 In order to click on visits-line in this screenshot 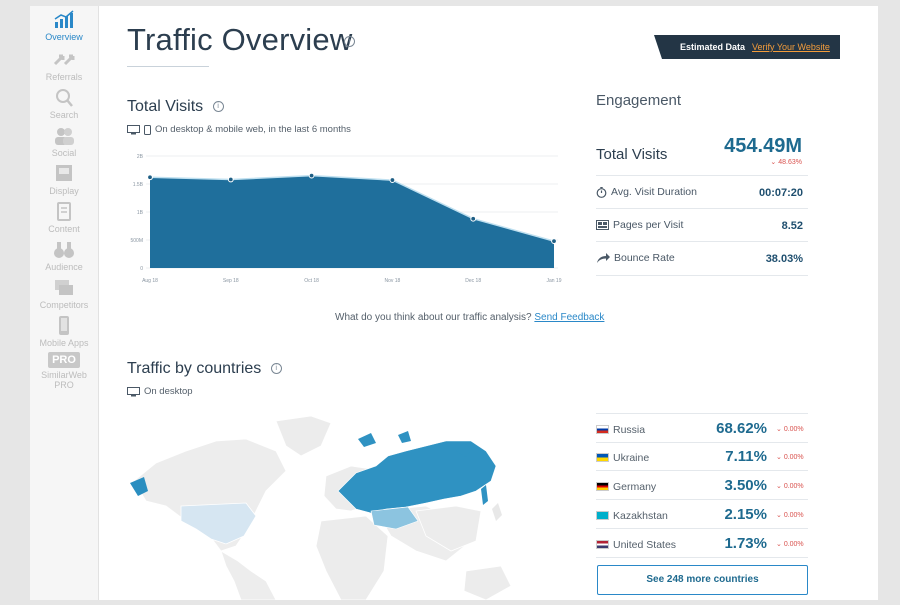, I will do `click(352, 208)`.